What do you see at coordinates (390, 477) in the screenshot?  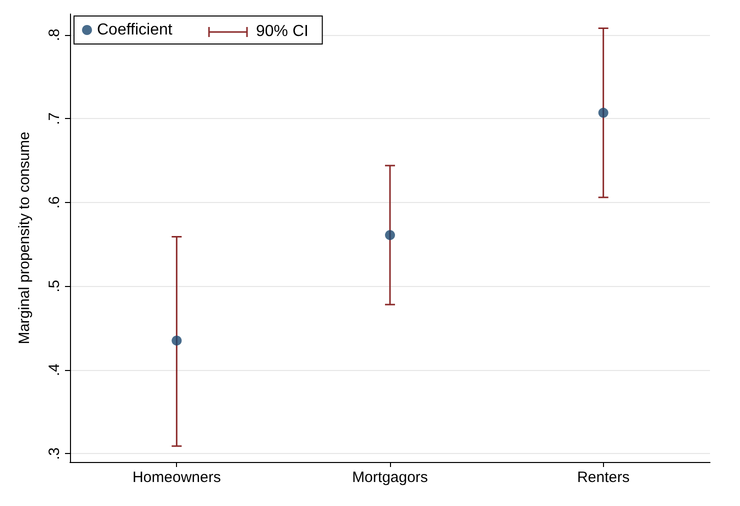 I see `x-tick-label: Mortgagors` at bounding box center [390, 477].